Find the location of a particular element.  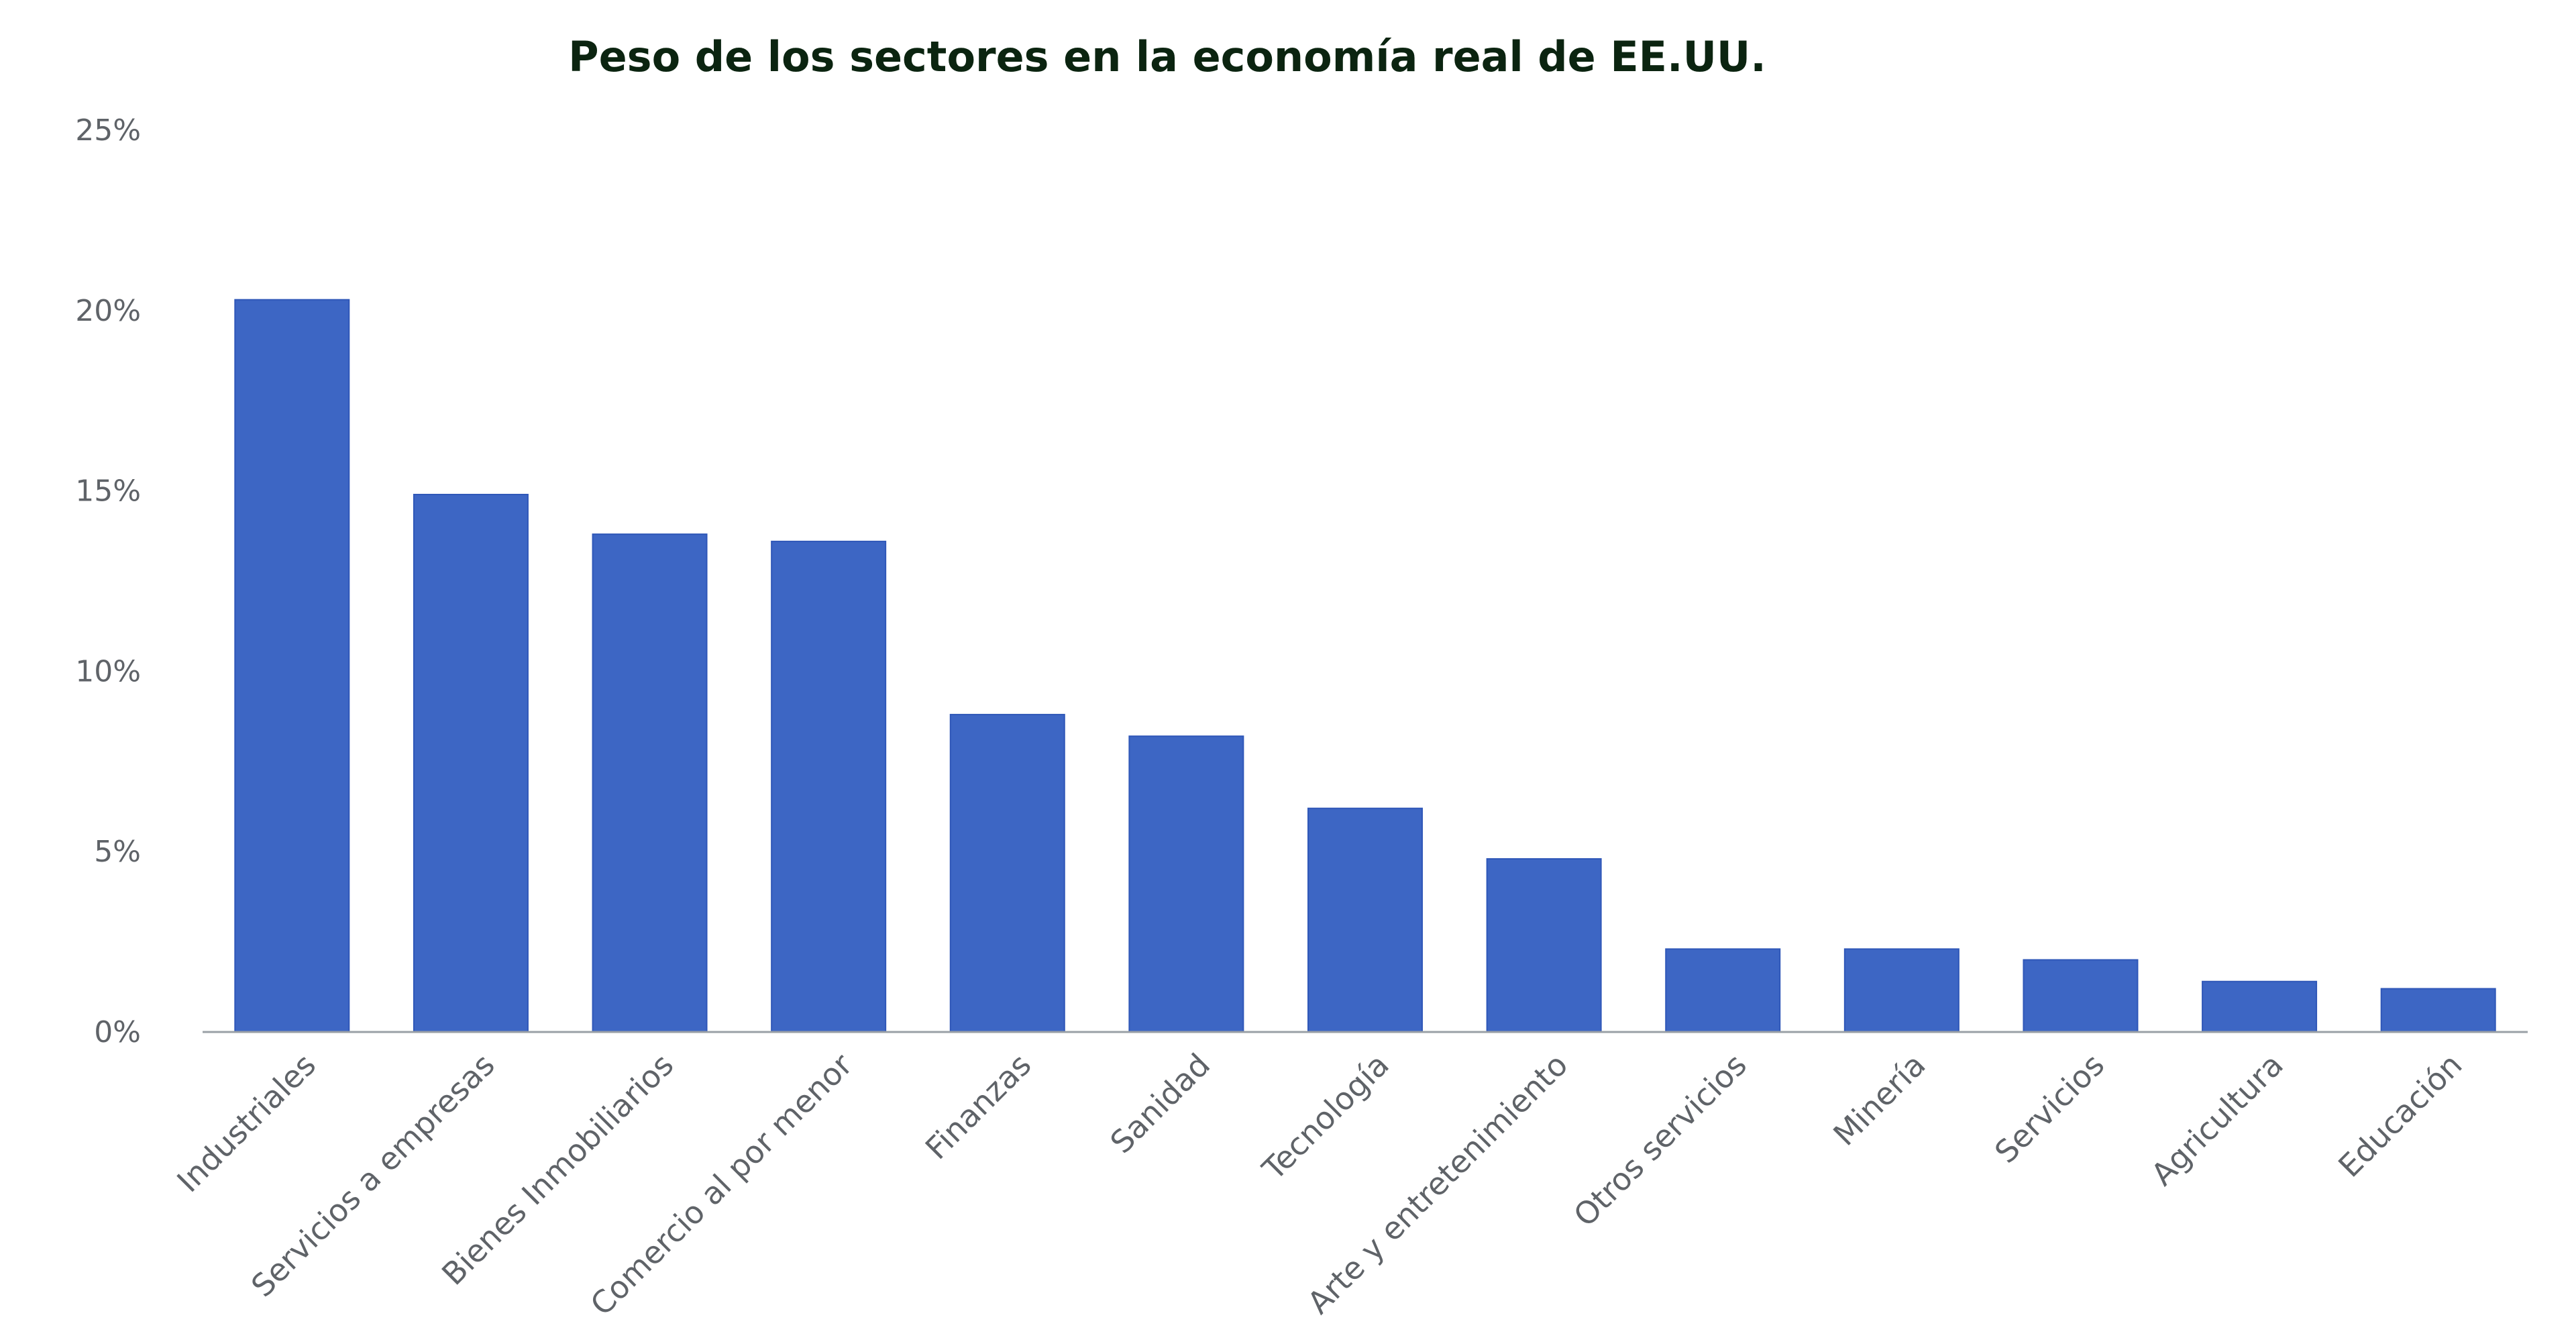

x-tick-label: Industriales is located at coordinates (246, 1123).